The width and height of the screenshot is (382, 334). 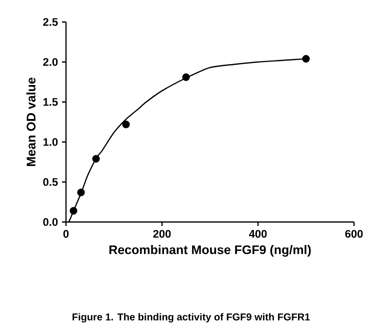 What do you see at coordinates (50, 182) in the screenshot?
I see `y-tick-label: 0.5` at bounding box center [50, 182].